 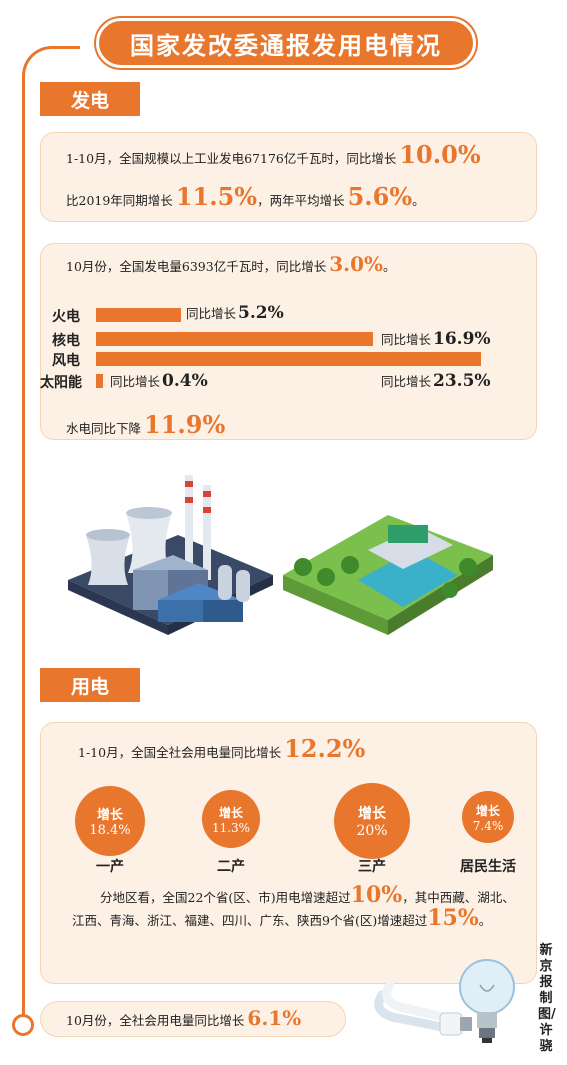 What do you see at coordinates (462, 381) in the screenshot?
I see `bar-value-wind-number: 23.5%` at bounding box center [462, 381].